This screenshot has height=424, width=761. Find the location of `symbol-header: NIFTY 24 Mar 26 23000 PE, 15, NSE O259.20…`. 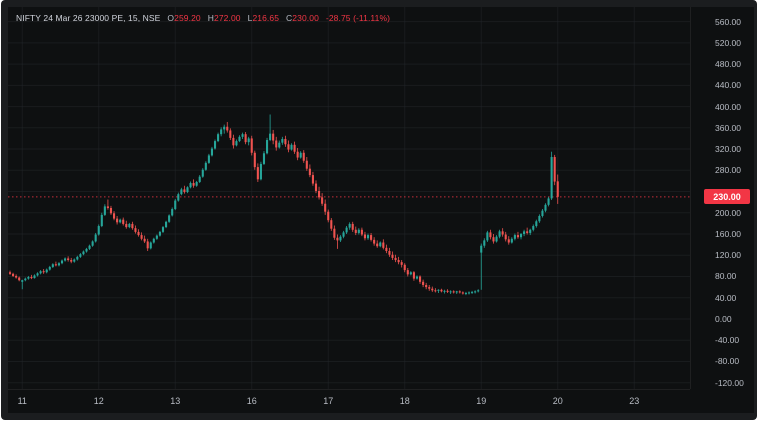

symbol-header: NIFTY 24 Mar 26 23000 PE, 15, NSE O259.20… is located at coordinates (203, 19).